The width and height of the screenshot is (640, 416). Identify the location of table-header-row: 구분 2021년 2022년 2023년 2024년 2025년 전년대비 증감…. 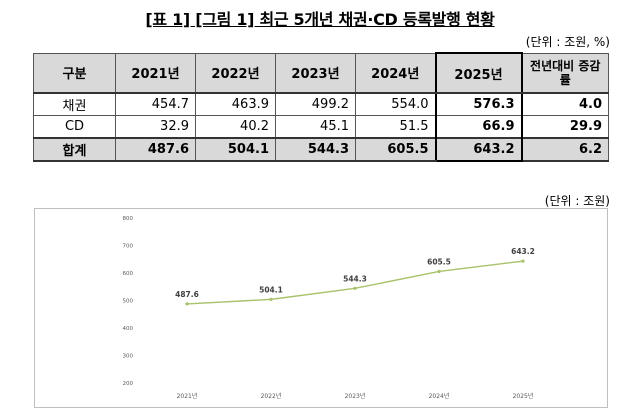
(321, 73).